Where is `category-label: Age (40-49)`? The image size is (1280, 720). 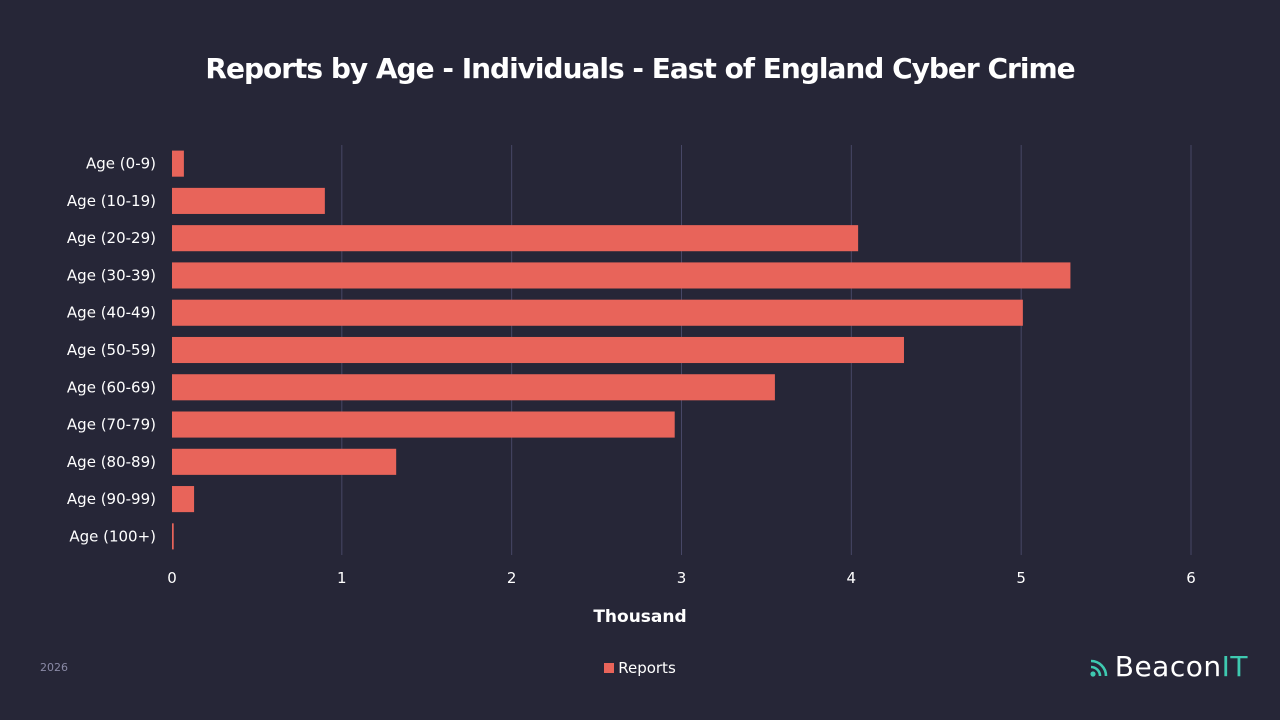
category-label: Age (40-49) is located at coordinates (111, 313).